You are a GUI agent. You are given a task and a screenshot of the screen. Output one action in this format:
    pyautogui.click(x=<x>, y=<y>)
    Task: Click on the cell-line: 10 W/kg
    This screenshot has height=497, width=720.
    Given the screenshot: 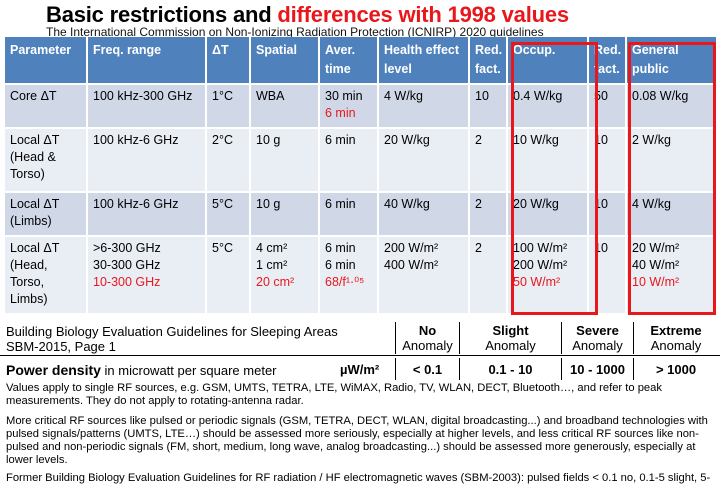 What is the action you would take?
    pyautogui.click(x=536, y=140)
    